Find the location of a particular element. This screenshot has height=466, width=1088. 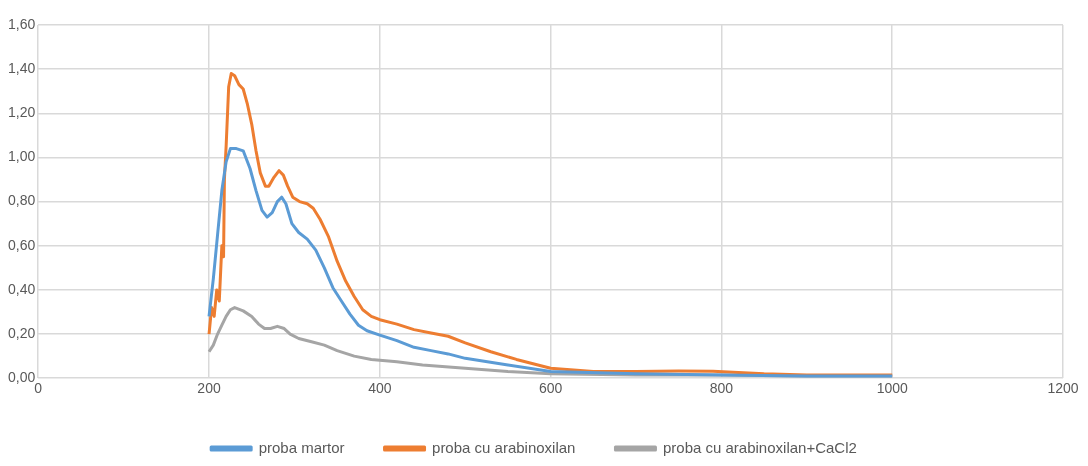

x-tick-label: 800 is located at coordinates (721, 388).